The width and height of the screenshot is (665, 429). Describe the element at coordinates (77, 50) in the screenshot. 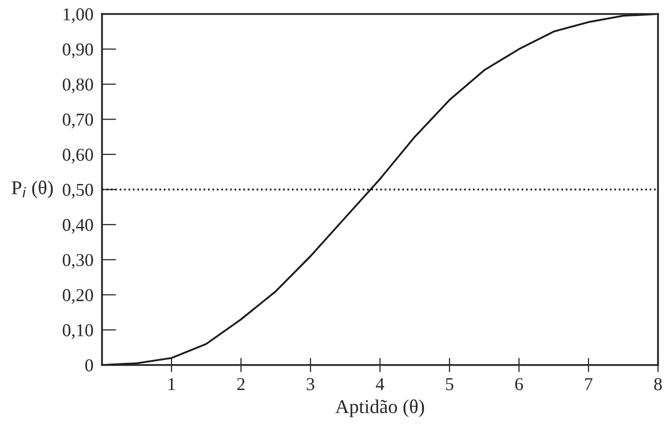

I see `y-tick-label: 0,90` at that location.